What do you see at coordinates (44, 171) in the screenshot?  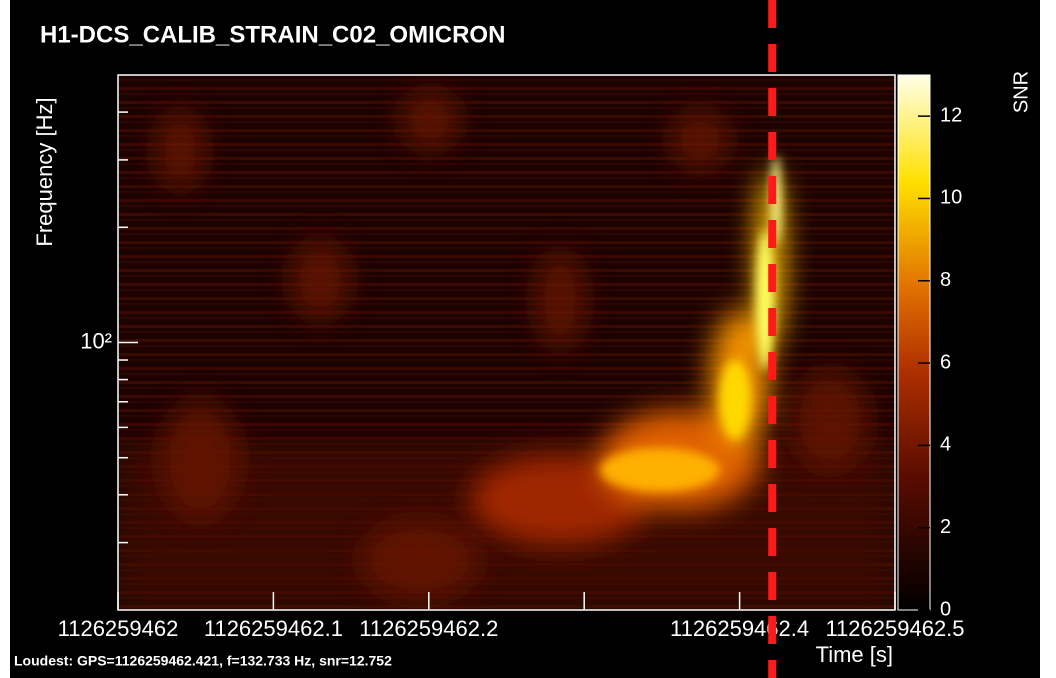 I see `y-axis-label: Frequency [Hz]` at bounding box center [44, 171].